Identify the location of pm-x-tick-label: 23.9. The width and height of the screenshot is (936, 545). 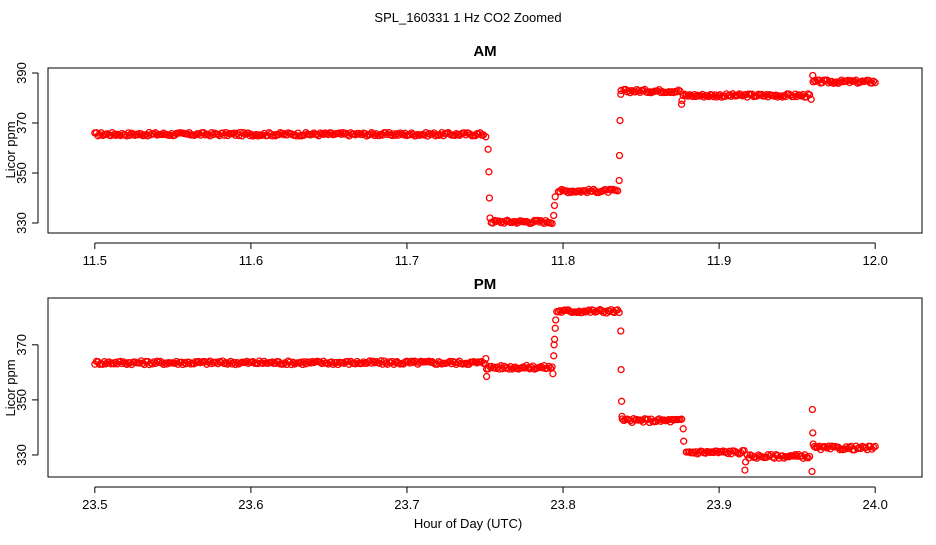
(718, 504).